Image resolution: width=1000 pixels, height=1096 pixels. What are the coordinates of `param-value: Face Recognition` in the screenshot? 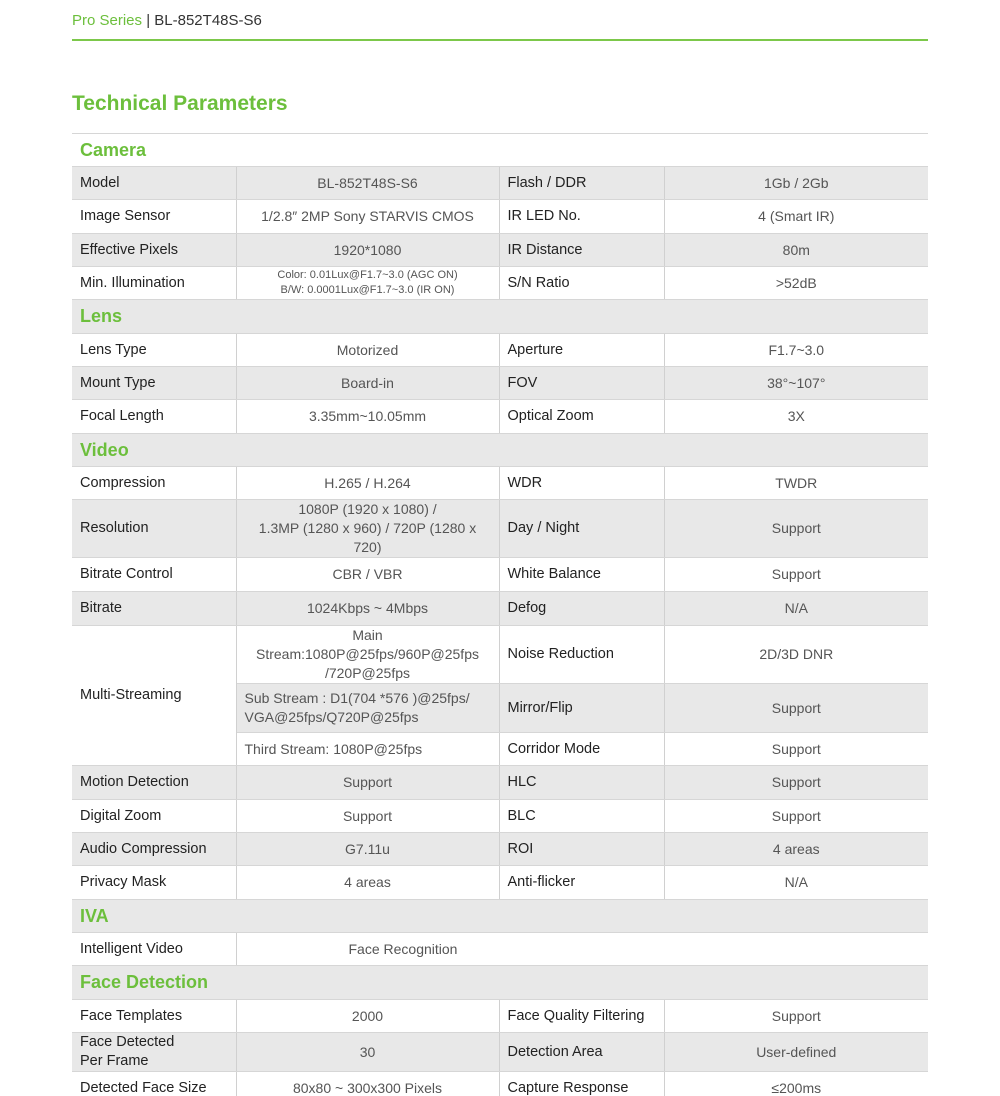 It's located at (582, 949).